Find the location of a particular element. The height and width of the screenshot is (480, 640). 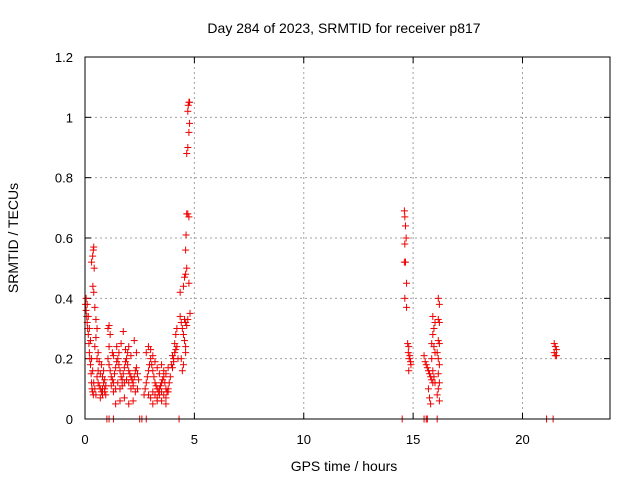

y-tick-label: 0.6 is located at coordinates (64, 238).